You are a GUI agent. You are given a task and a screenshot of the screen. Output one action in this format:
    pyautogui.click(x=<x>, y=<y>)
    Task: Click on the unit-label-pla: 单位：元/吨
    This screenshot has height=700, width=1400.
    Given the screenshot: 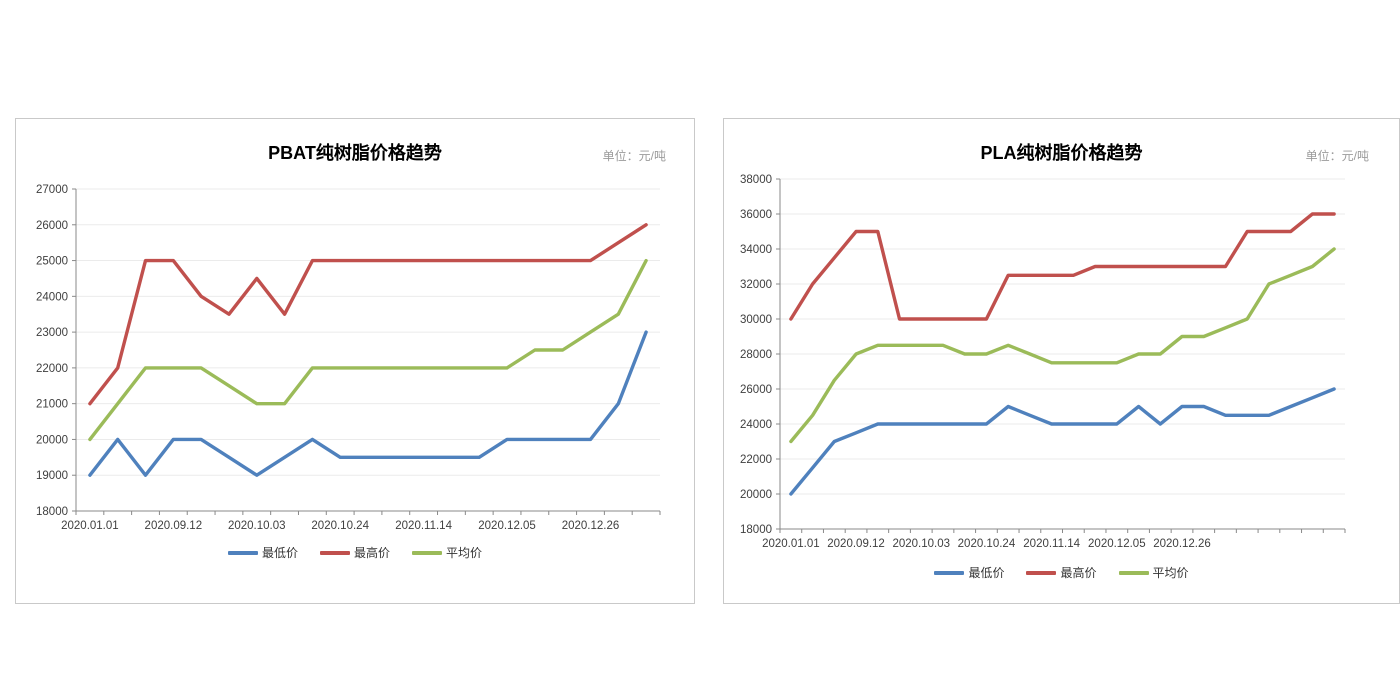 What is the action you would take?
    pyautogui.click(x=1337, y=156)
    